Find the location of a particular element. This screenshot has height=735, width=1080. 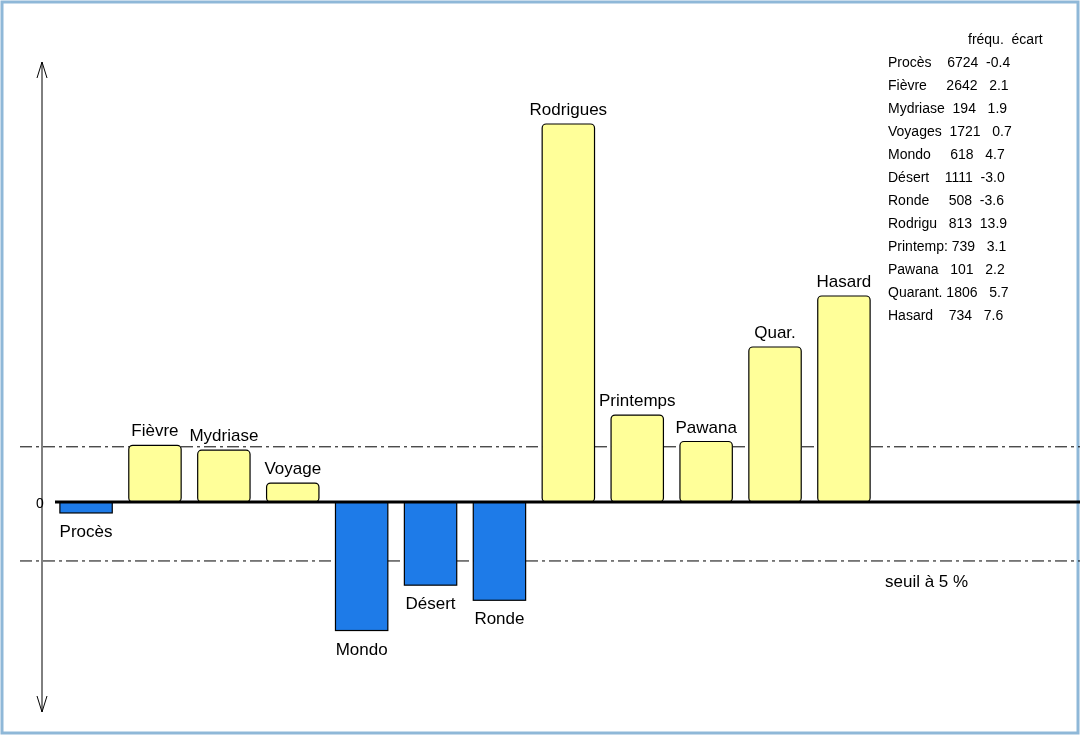

text: 0 is located at coordinates (40, 503).